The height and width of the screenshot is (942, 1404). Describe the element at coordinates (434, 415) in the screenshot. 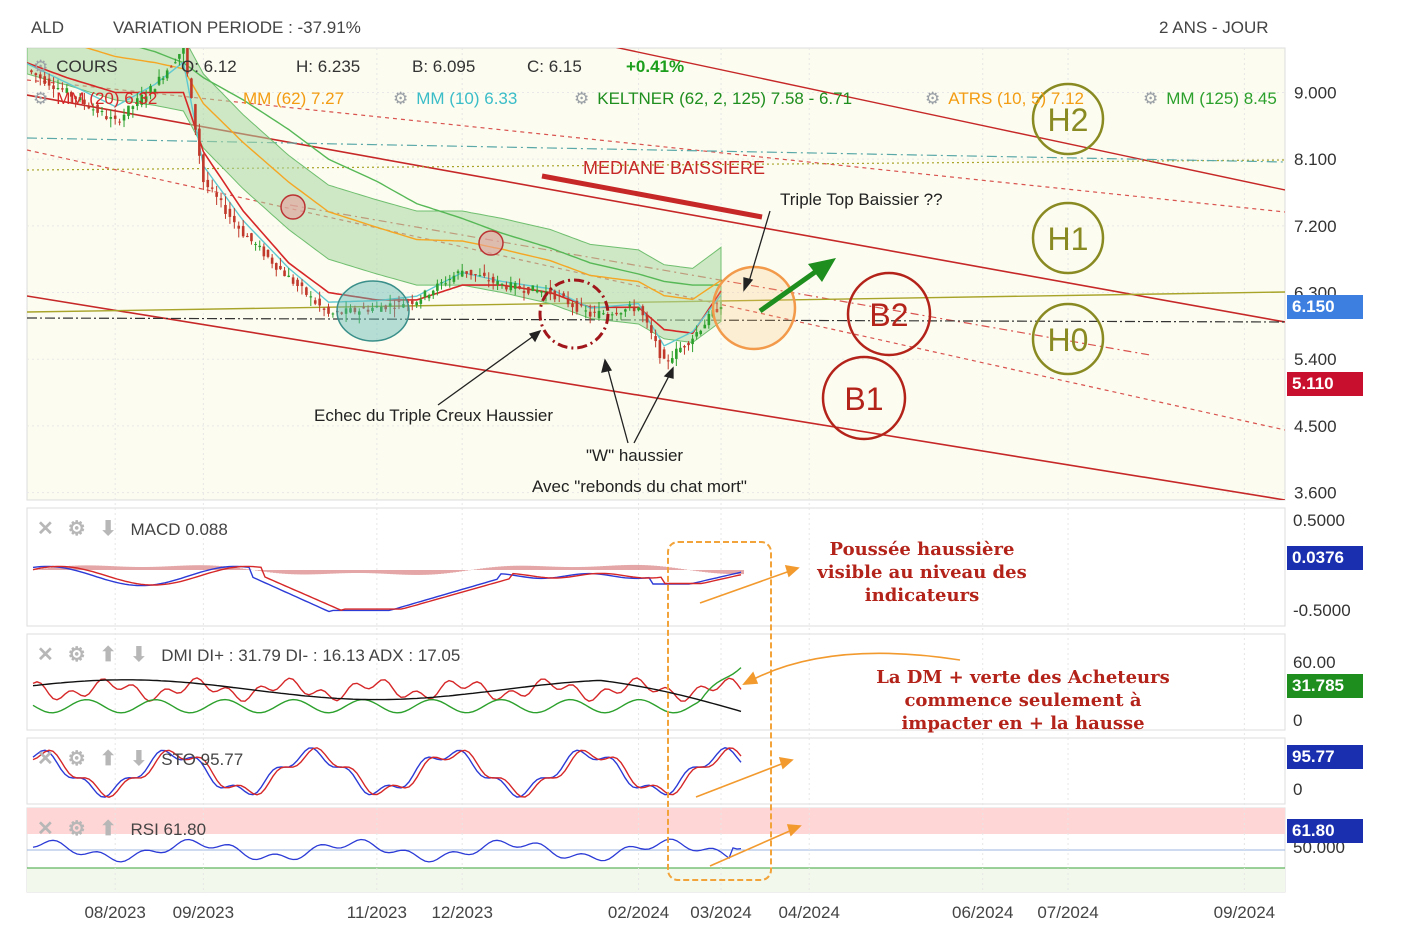

I see `echec-label: Echec du Triple Creux Haussier` at that location.